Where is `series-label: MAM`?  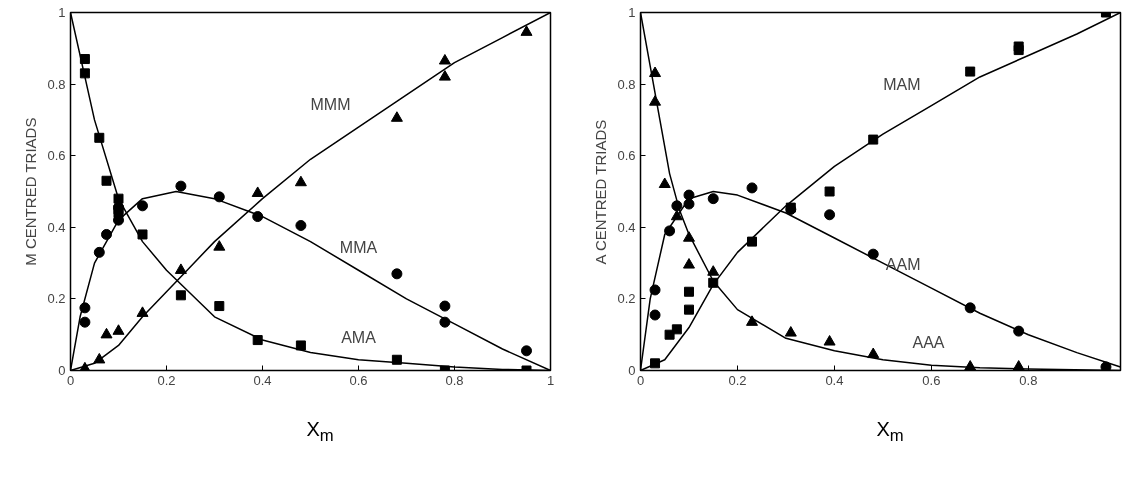 series-label: MAM is located at coordinates (902, 85).